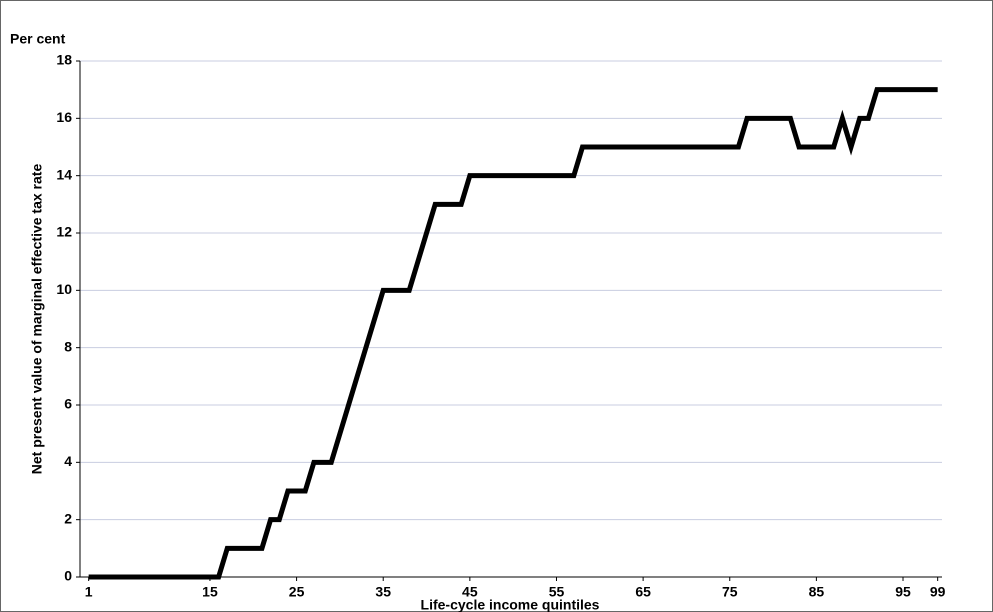  What do you see at coordinates (68, 518) in the screenshot?
I see `y-tick-label: 2` at bounding box center [68, 518].